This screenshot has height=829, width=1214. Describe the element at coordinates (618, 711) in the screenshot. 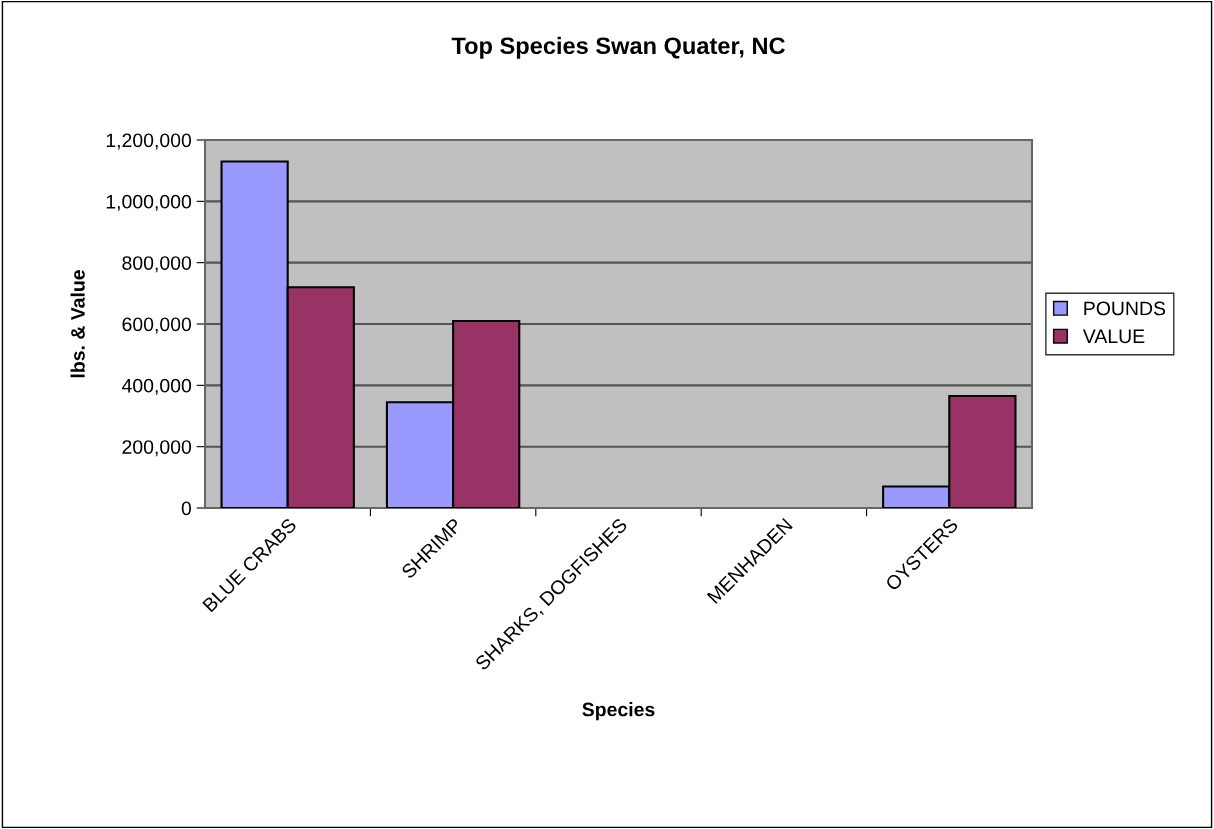

I see `x-axis-title: Species` at that location.